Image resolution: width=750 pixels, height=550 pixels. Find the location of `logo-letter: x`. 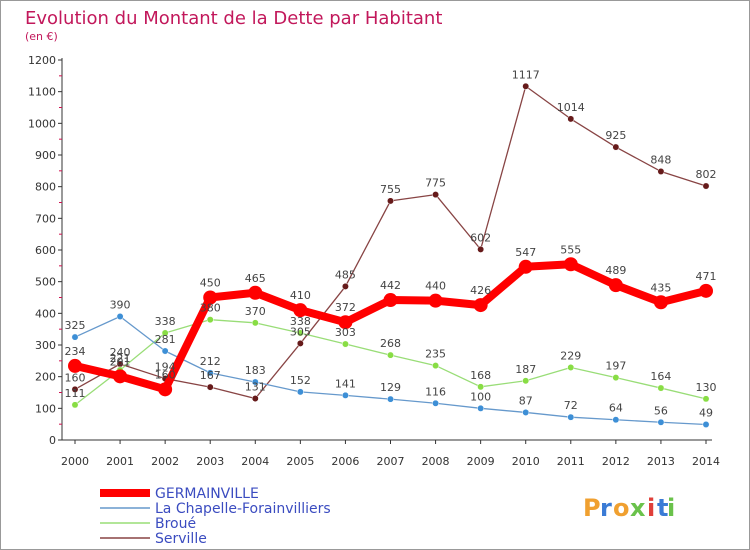

logo-letter: x is located at coordinates (638, 508).